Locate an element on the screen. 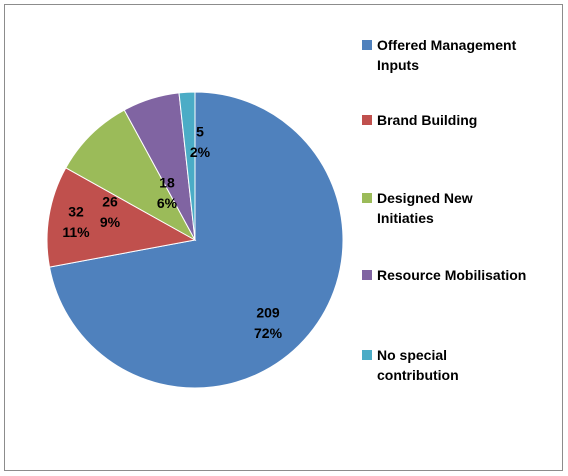 The height and width of the screenshot is (476, 568). legend-label: Offered Management Inputs is located at coordinates (447, 55).